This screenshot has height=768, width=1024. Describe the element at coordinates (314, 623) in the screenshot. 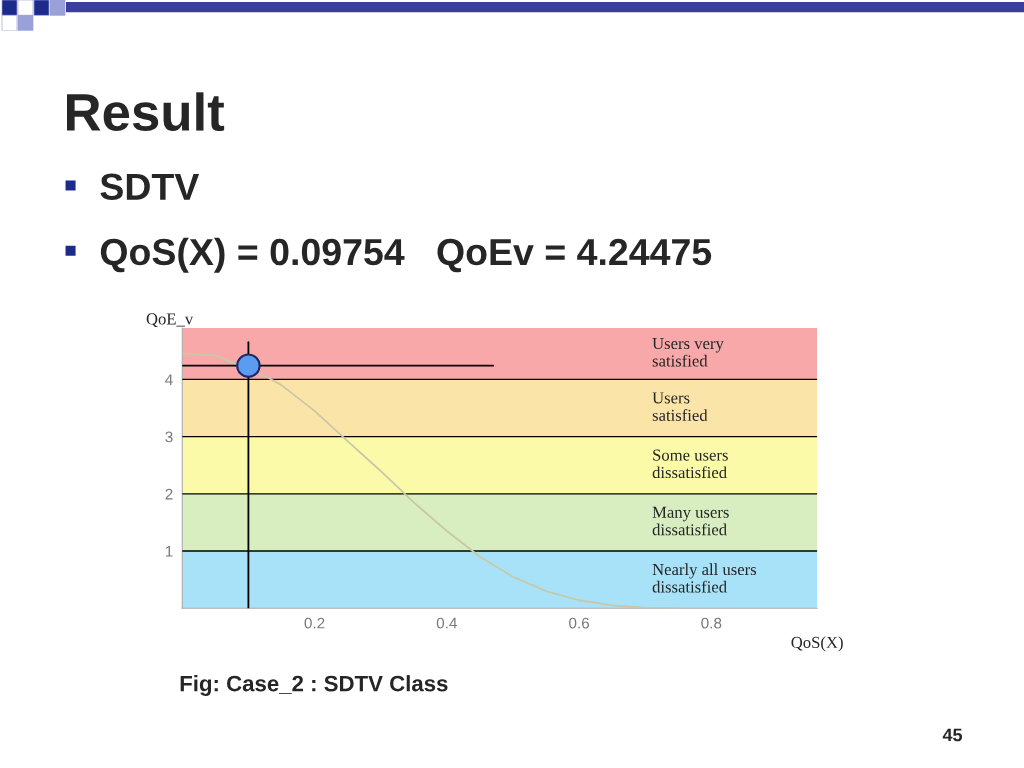

I see `x-tick-label: 0.2` at that location.